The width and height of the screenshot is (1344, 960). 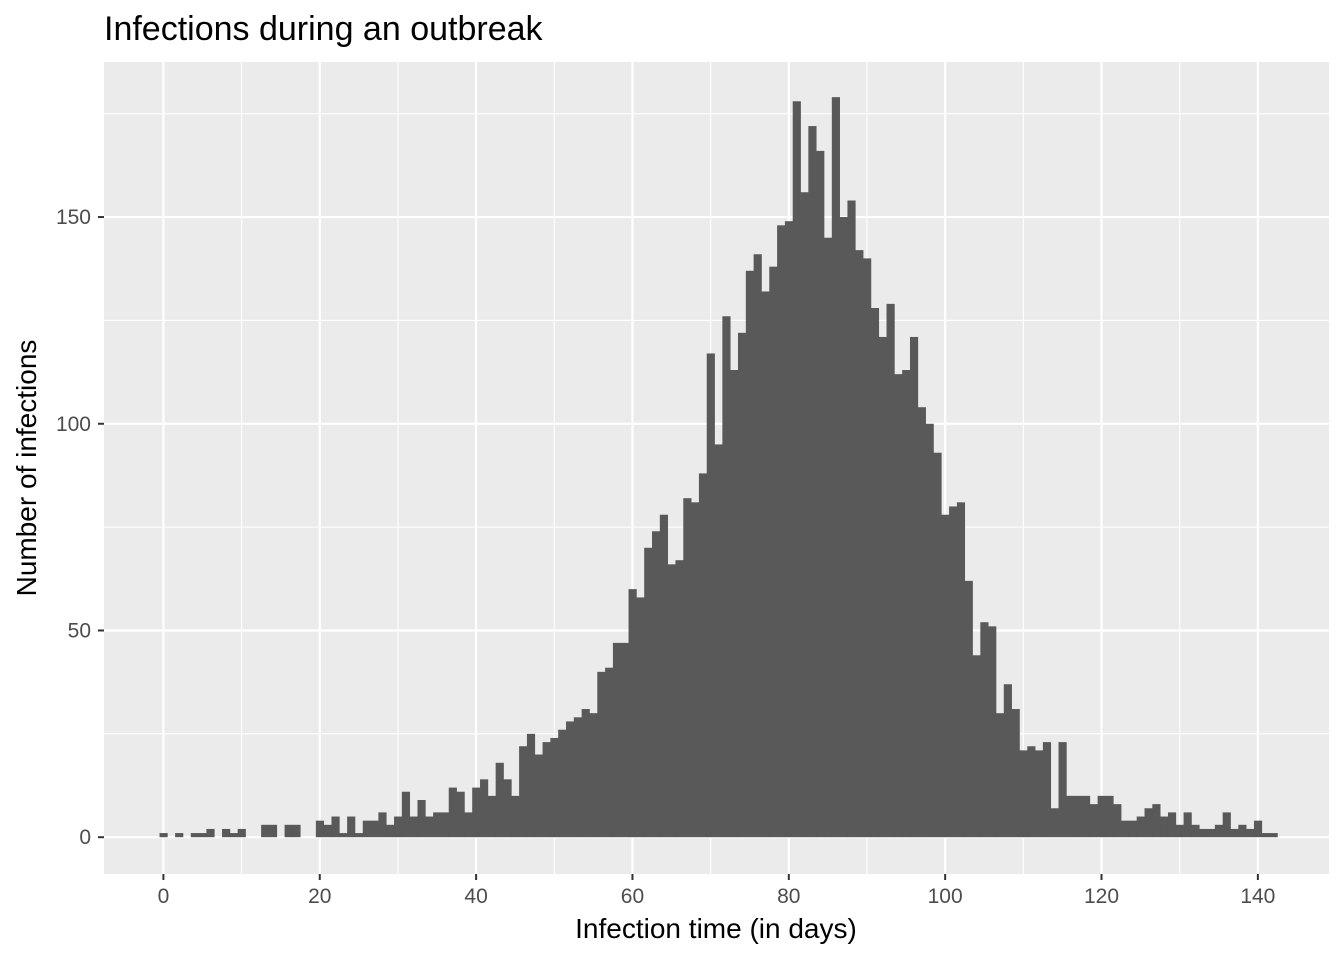 What do you see at coordinates (319, 896) in the screenshot?
I see `x-tick-label: 20` at bounding box center [319, 896].